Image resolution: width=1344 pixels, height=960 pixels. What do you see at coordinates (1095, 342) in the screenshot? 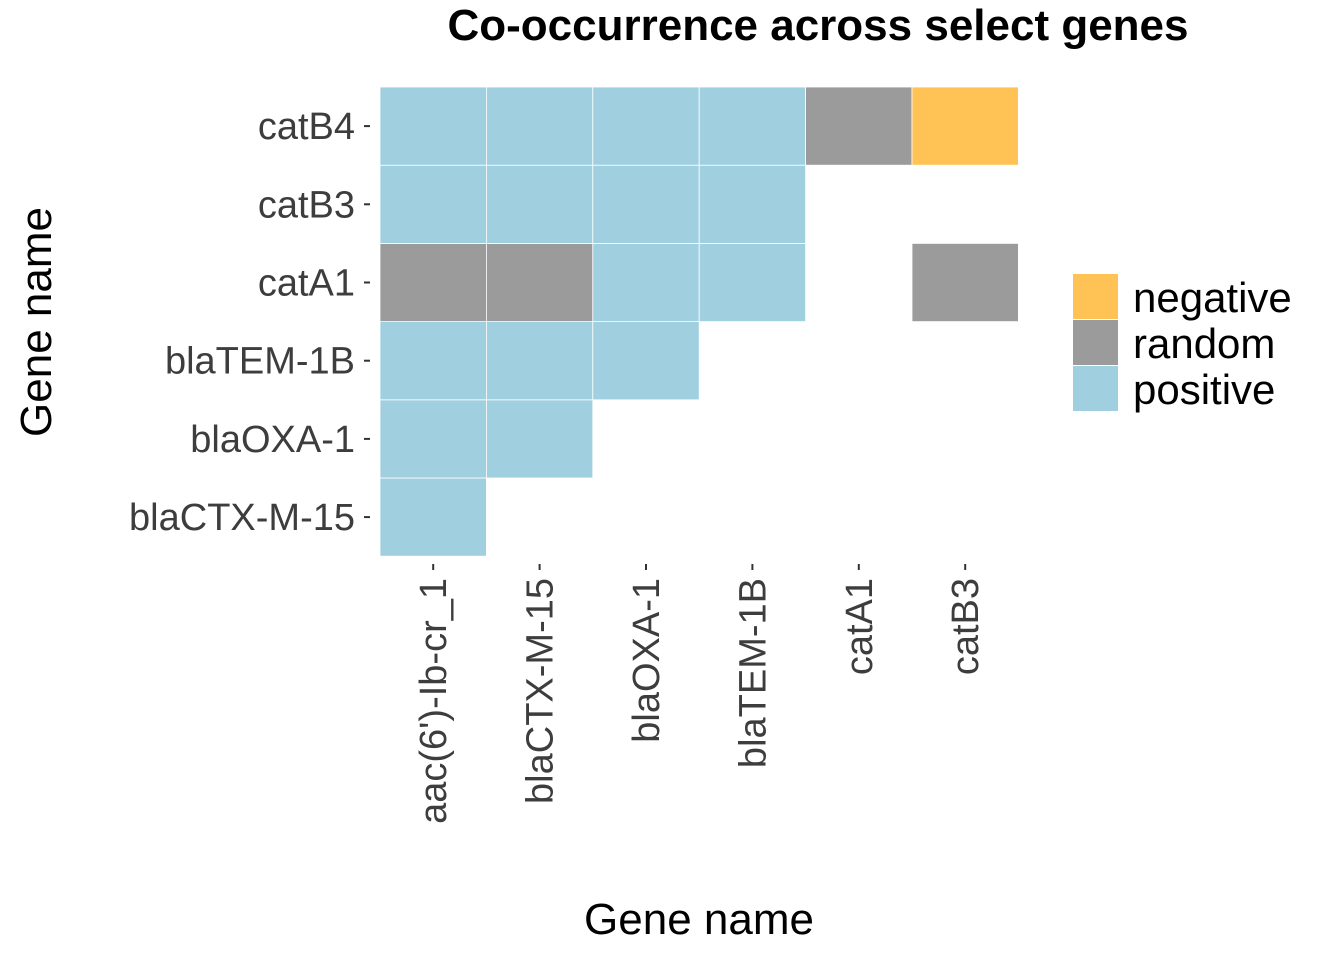
I see `legend-swatch-random` at bounding box center [1095, 342].